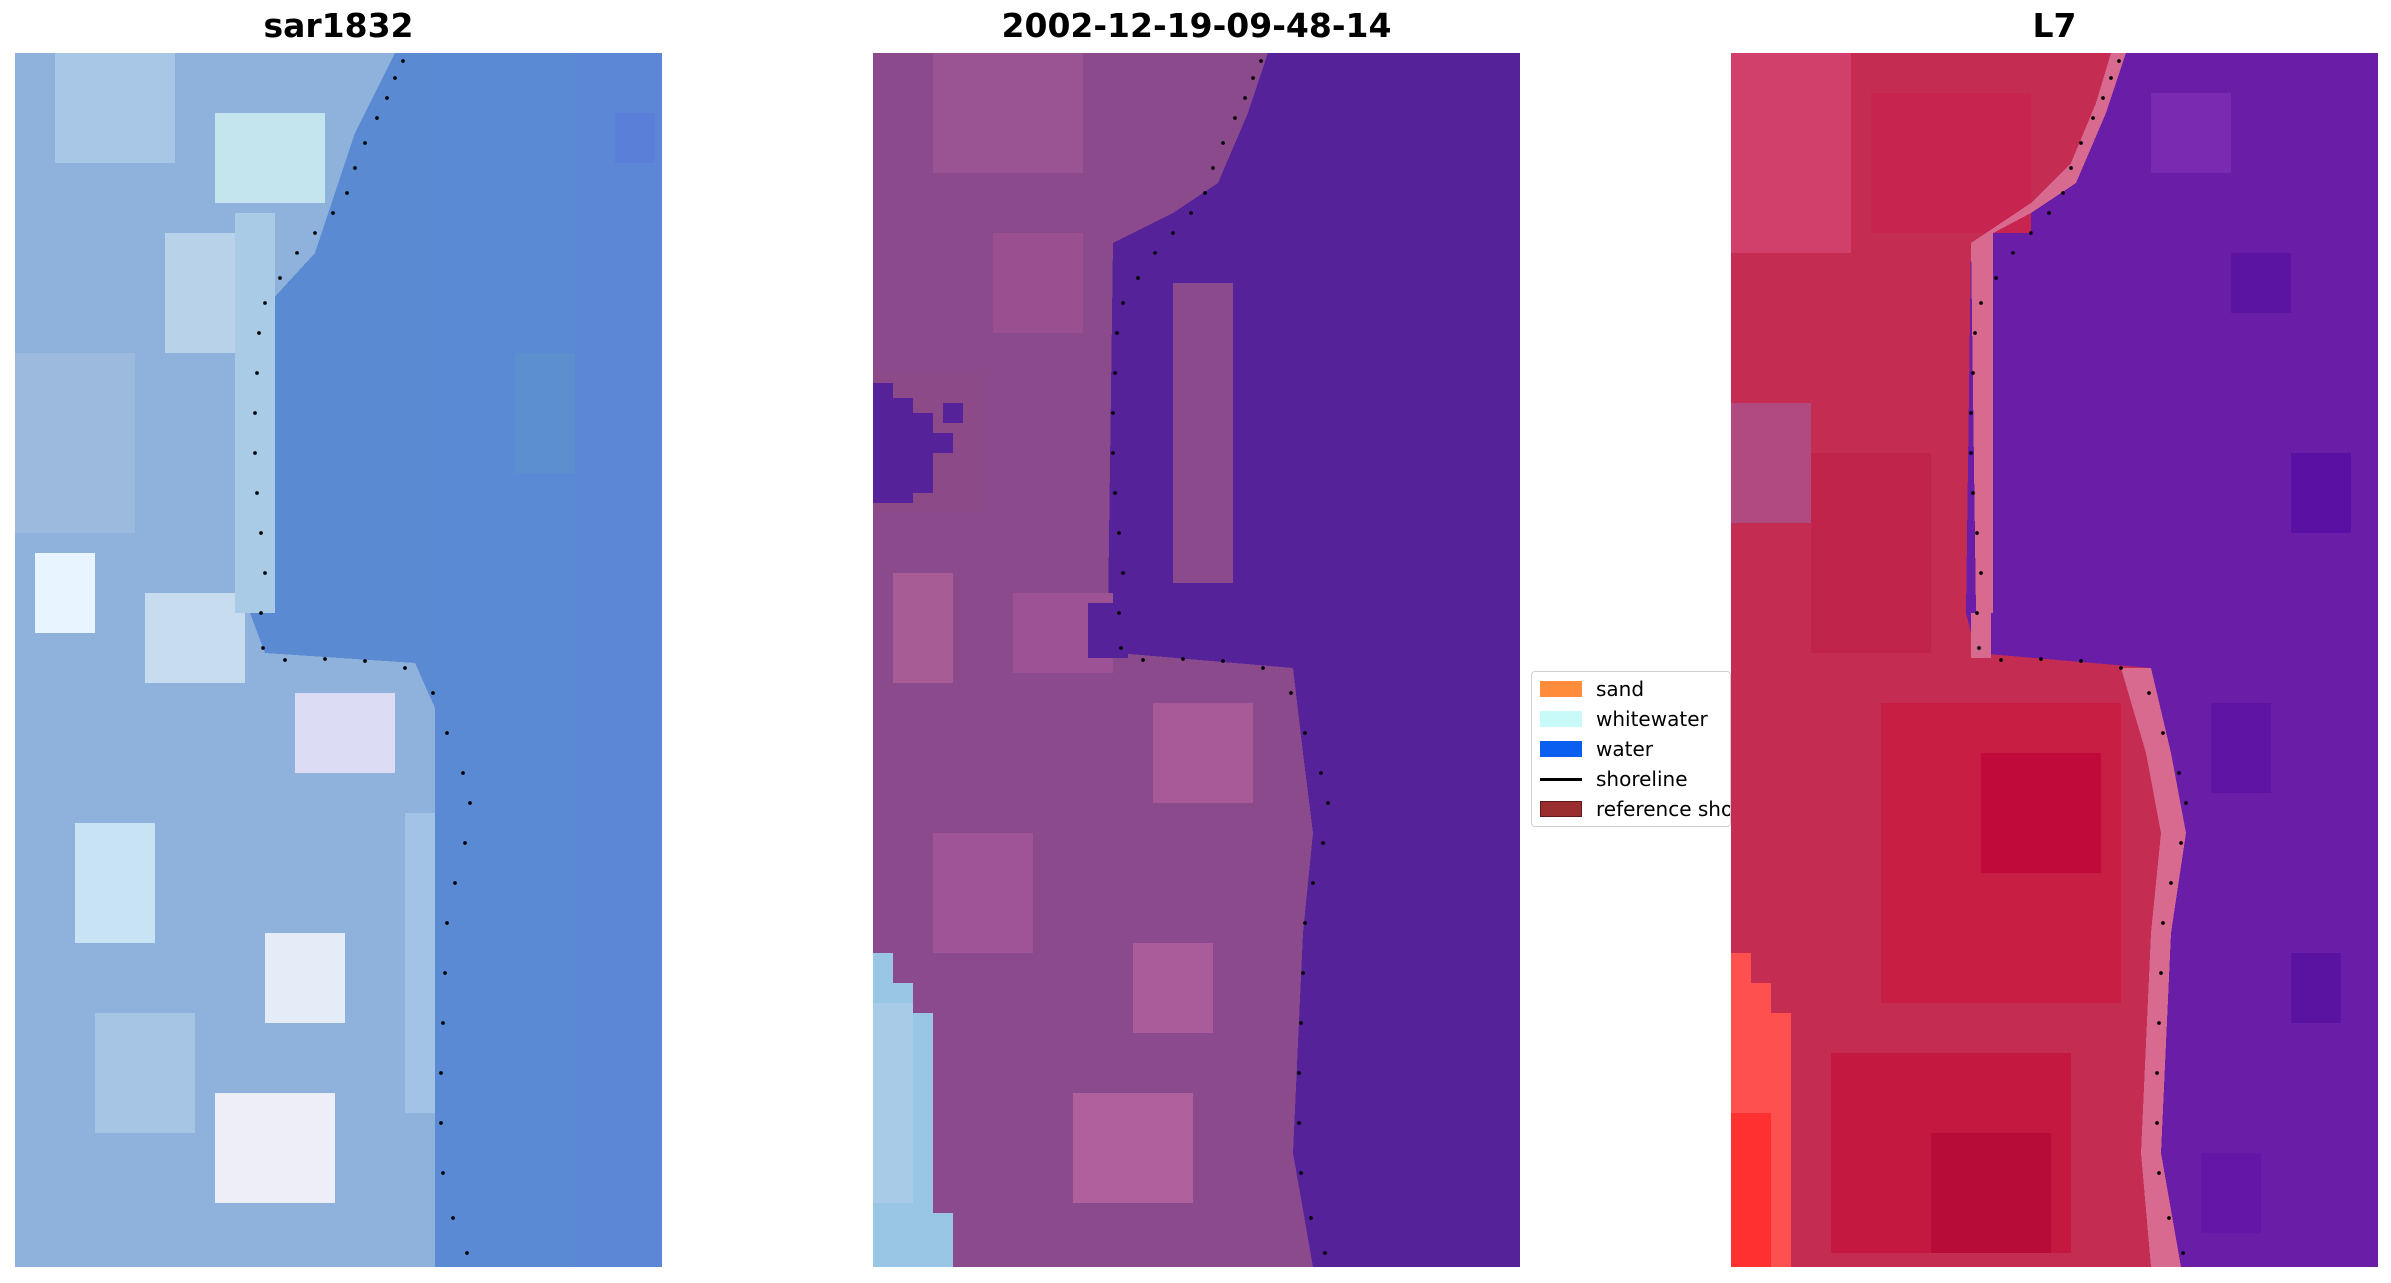 Image resolution: width=2391 pixels, height=1283 pixels. Describe the element at coordinates (1663, 809) in the screenshot. I see `legend-label-reference-shoreline: reference shoreline` at that location.